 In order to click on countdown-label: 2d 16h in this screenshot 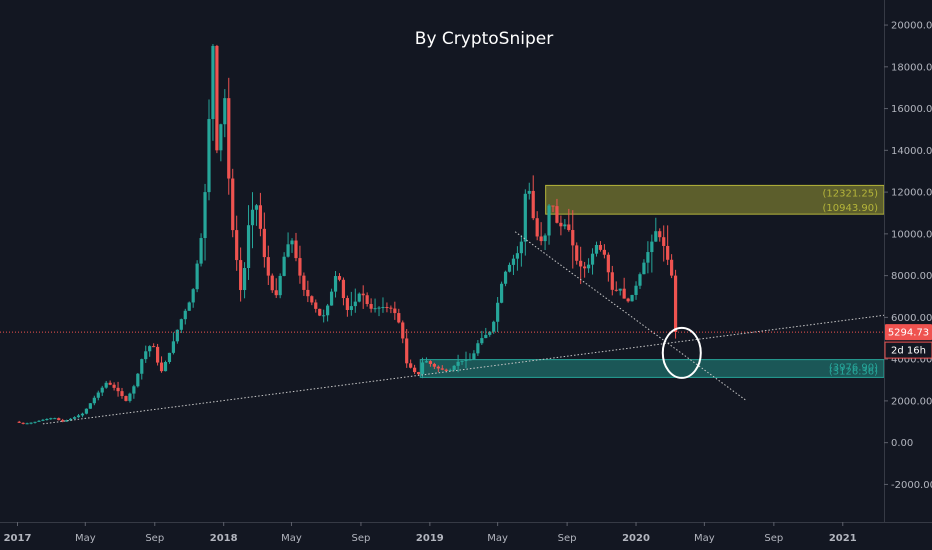, I will do `click(908, 351)`.